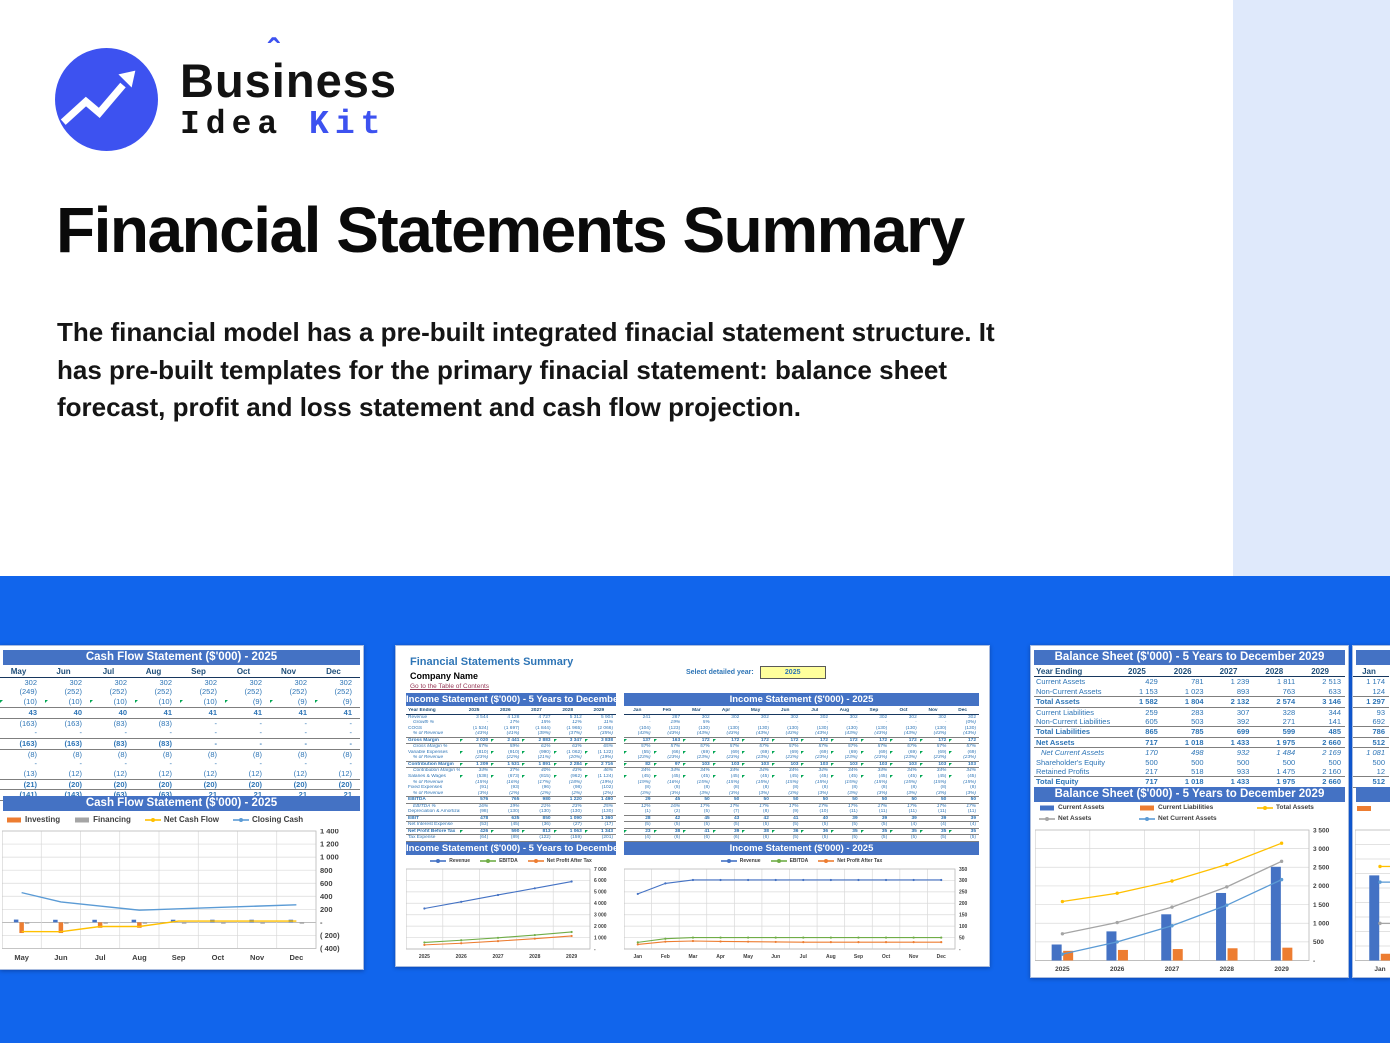 The height and width of the screenshot is (1043, 1390). What do you see at coordinates (514, 806) in the screenshot?
I see `cell: 19%` at bounding box center [514, 806].